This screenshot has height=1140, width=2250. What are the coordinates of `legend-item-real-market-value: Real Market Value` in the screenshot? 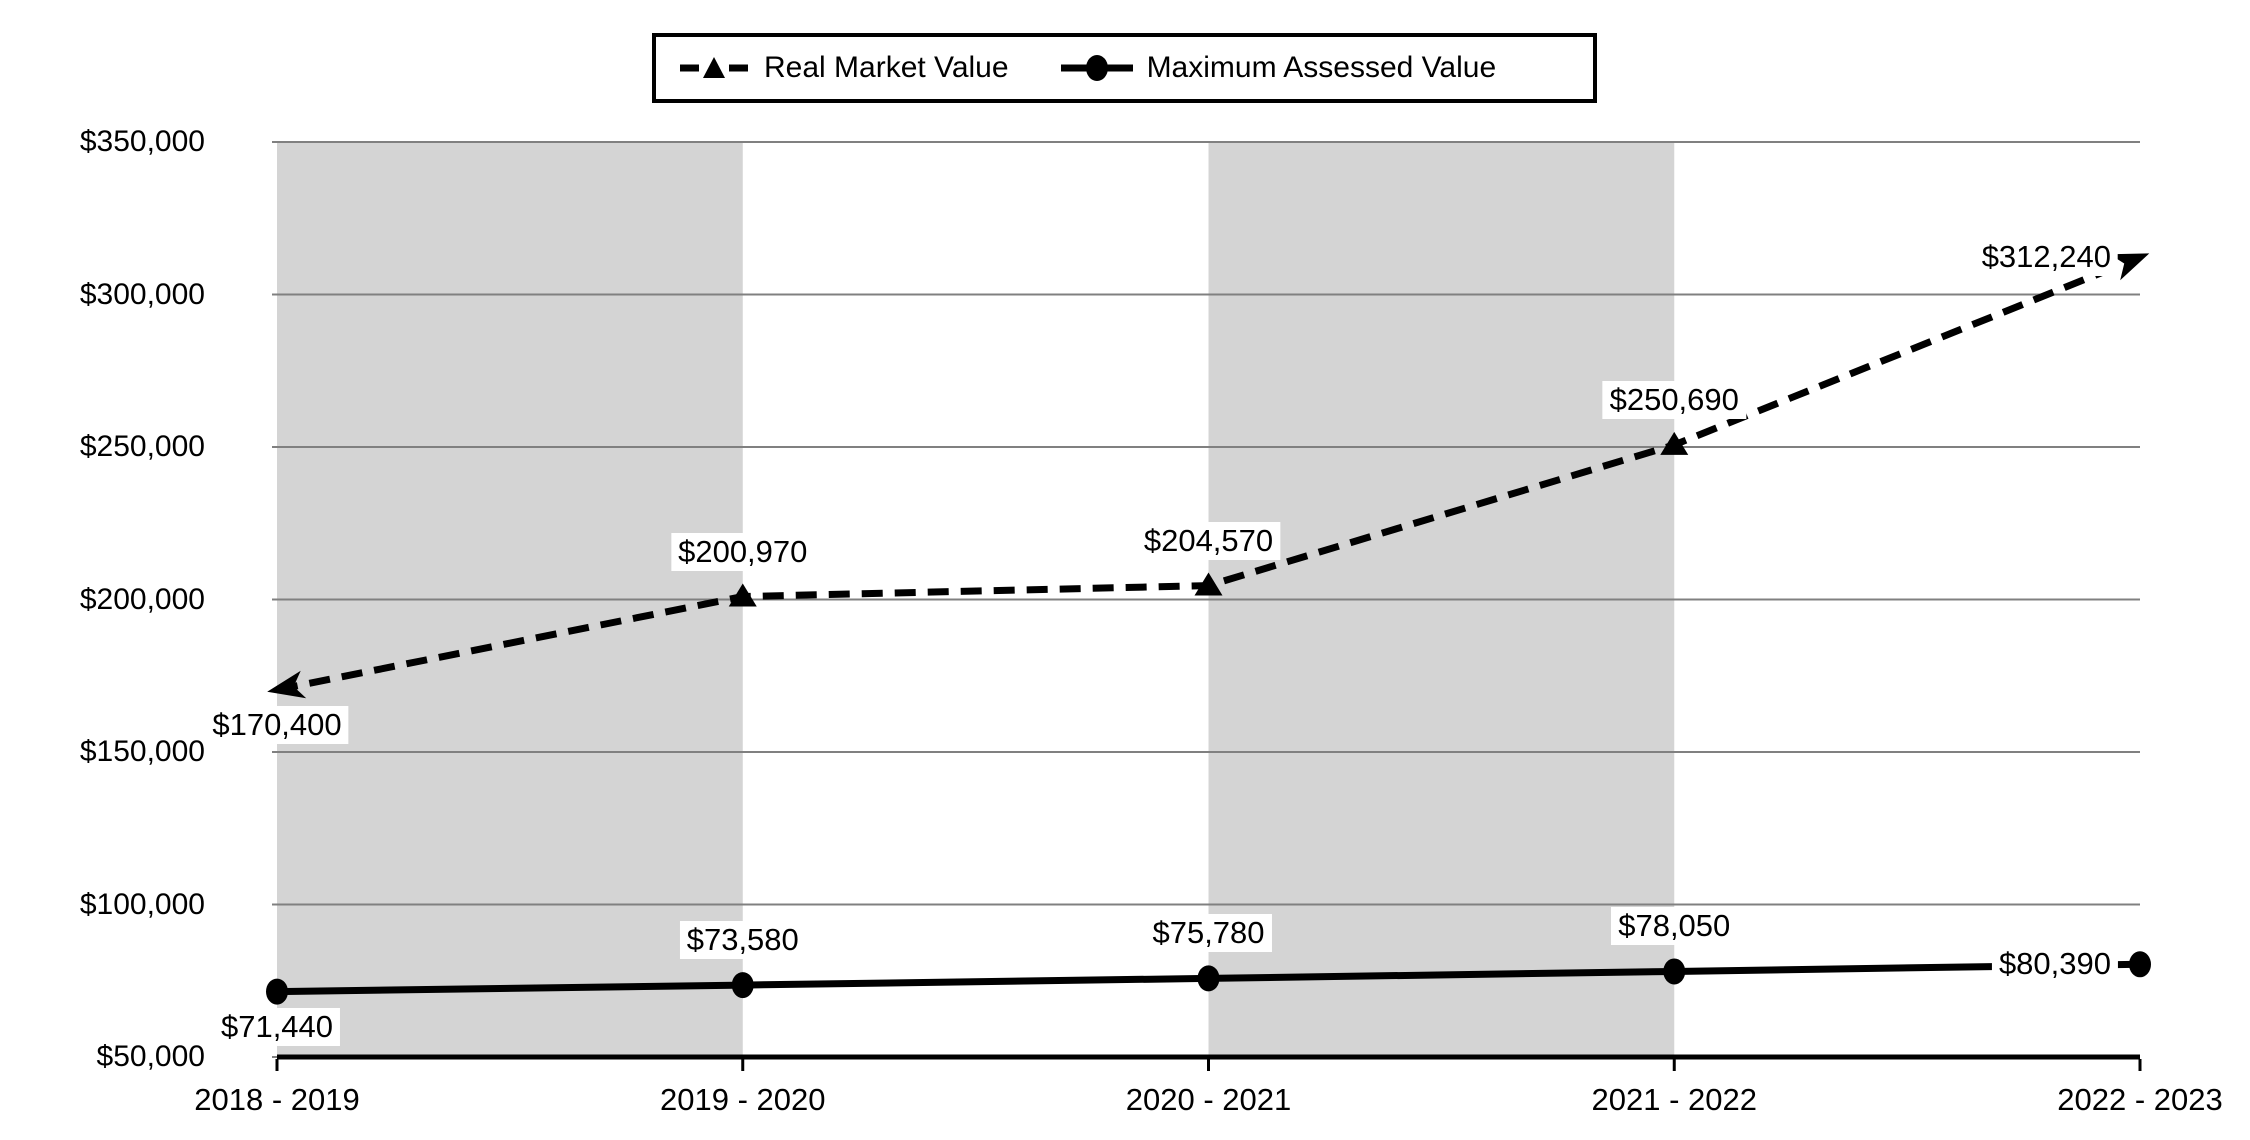 It's located at (843, 68).